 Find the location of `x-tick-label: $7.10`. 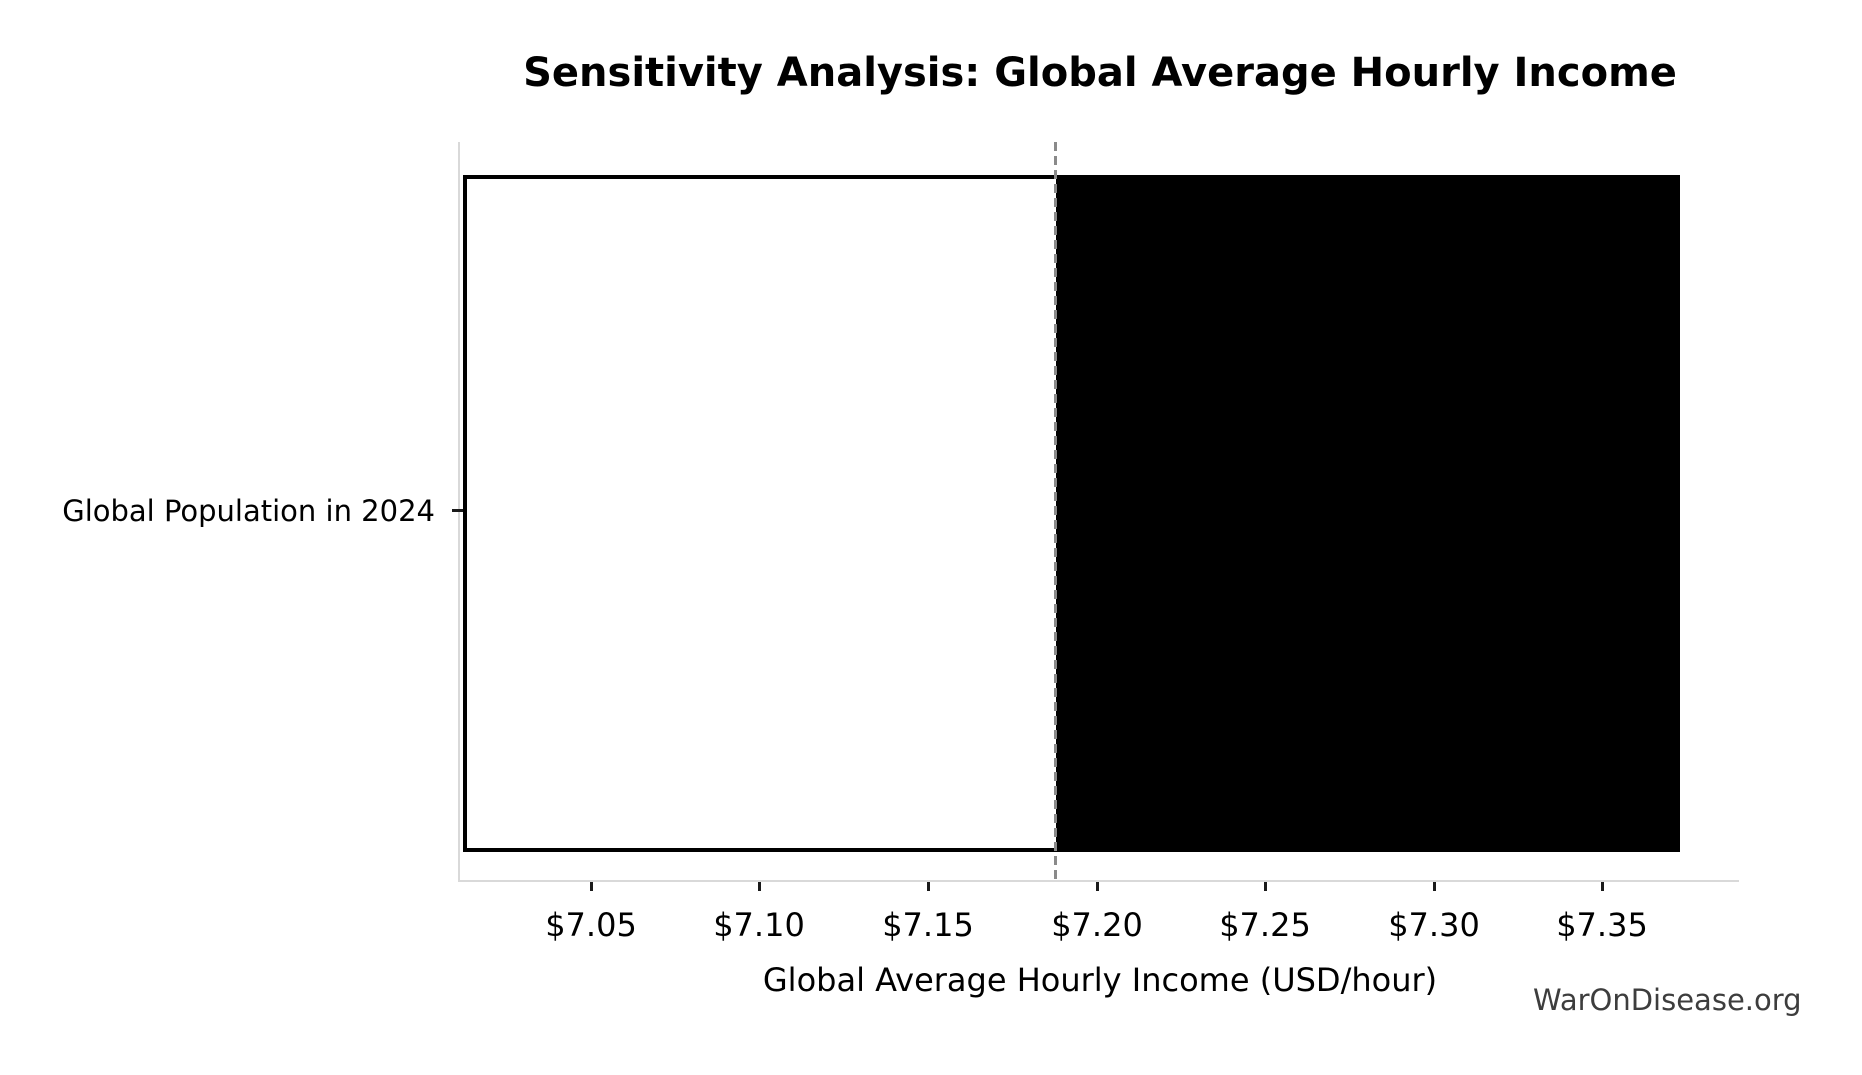

x-tick-label: $7.10 is located at coordinates (759, 925).